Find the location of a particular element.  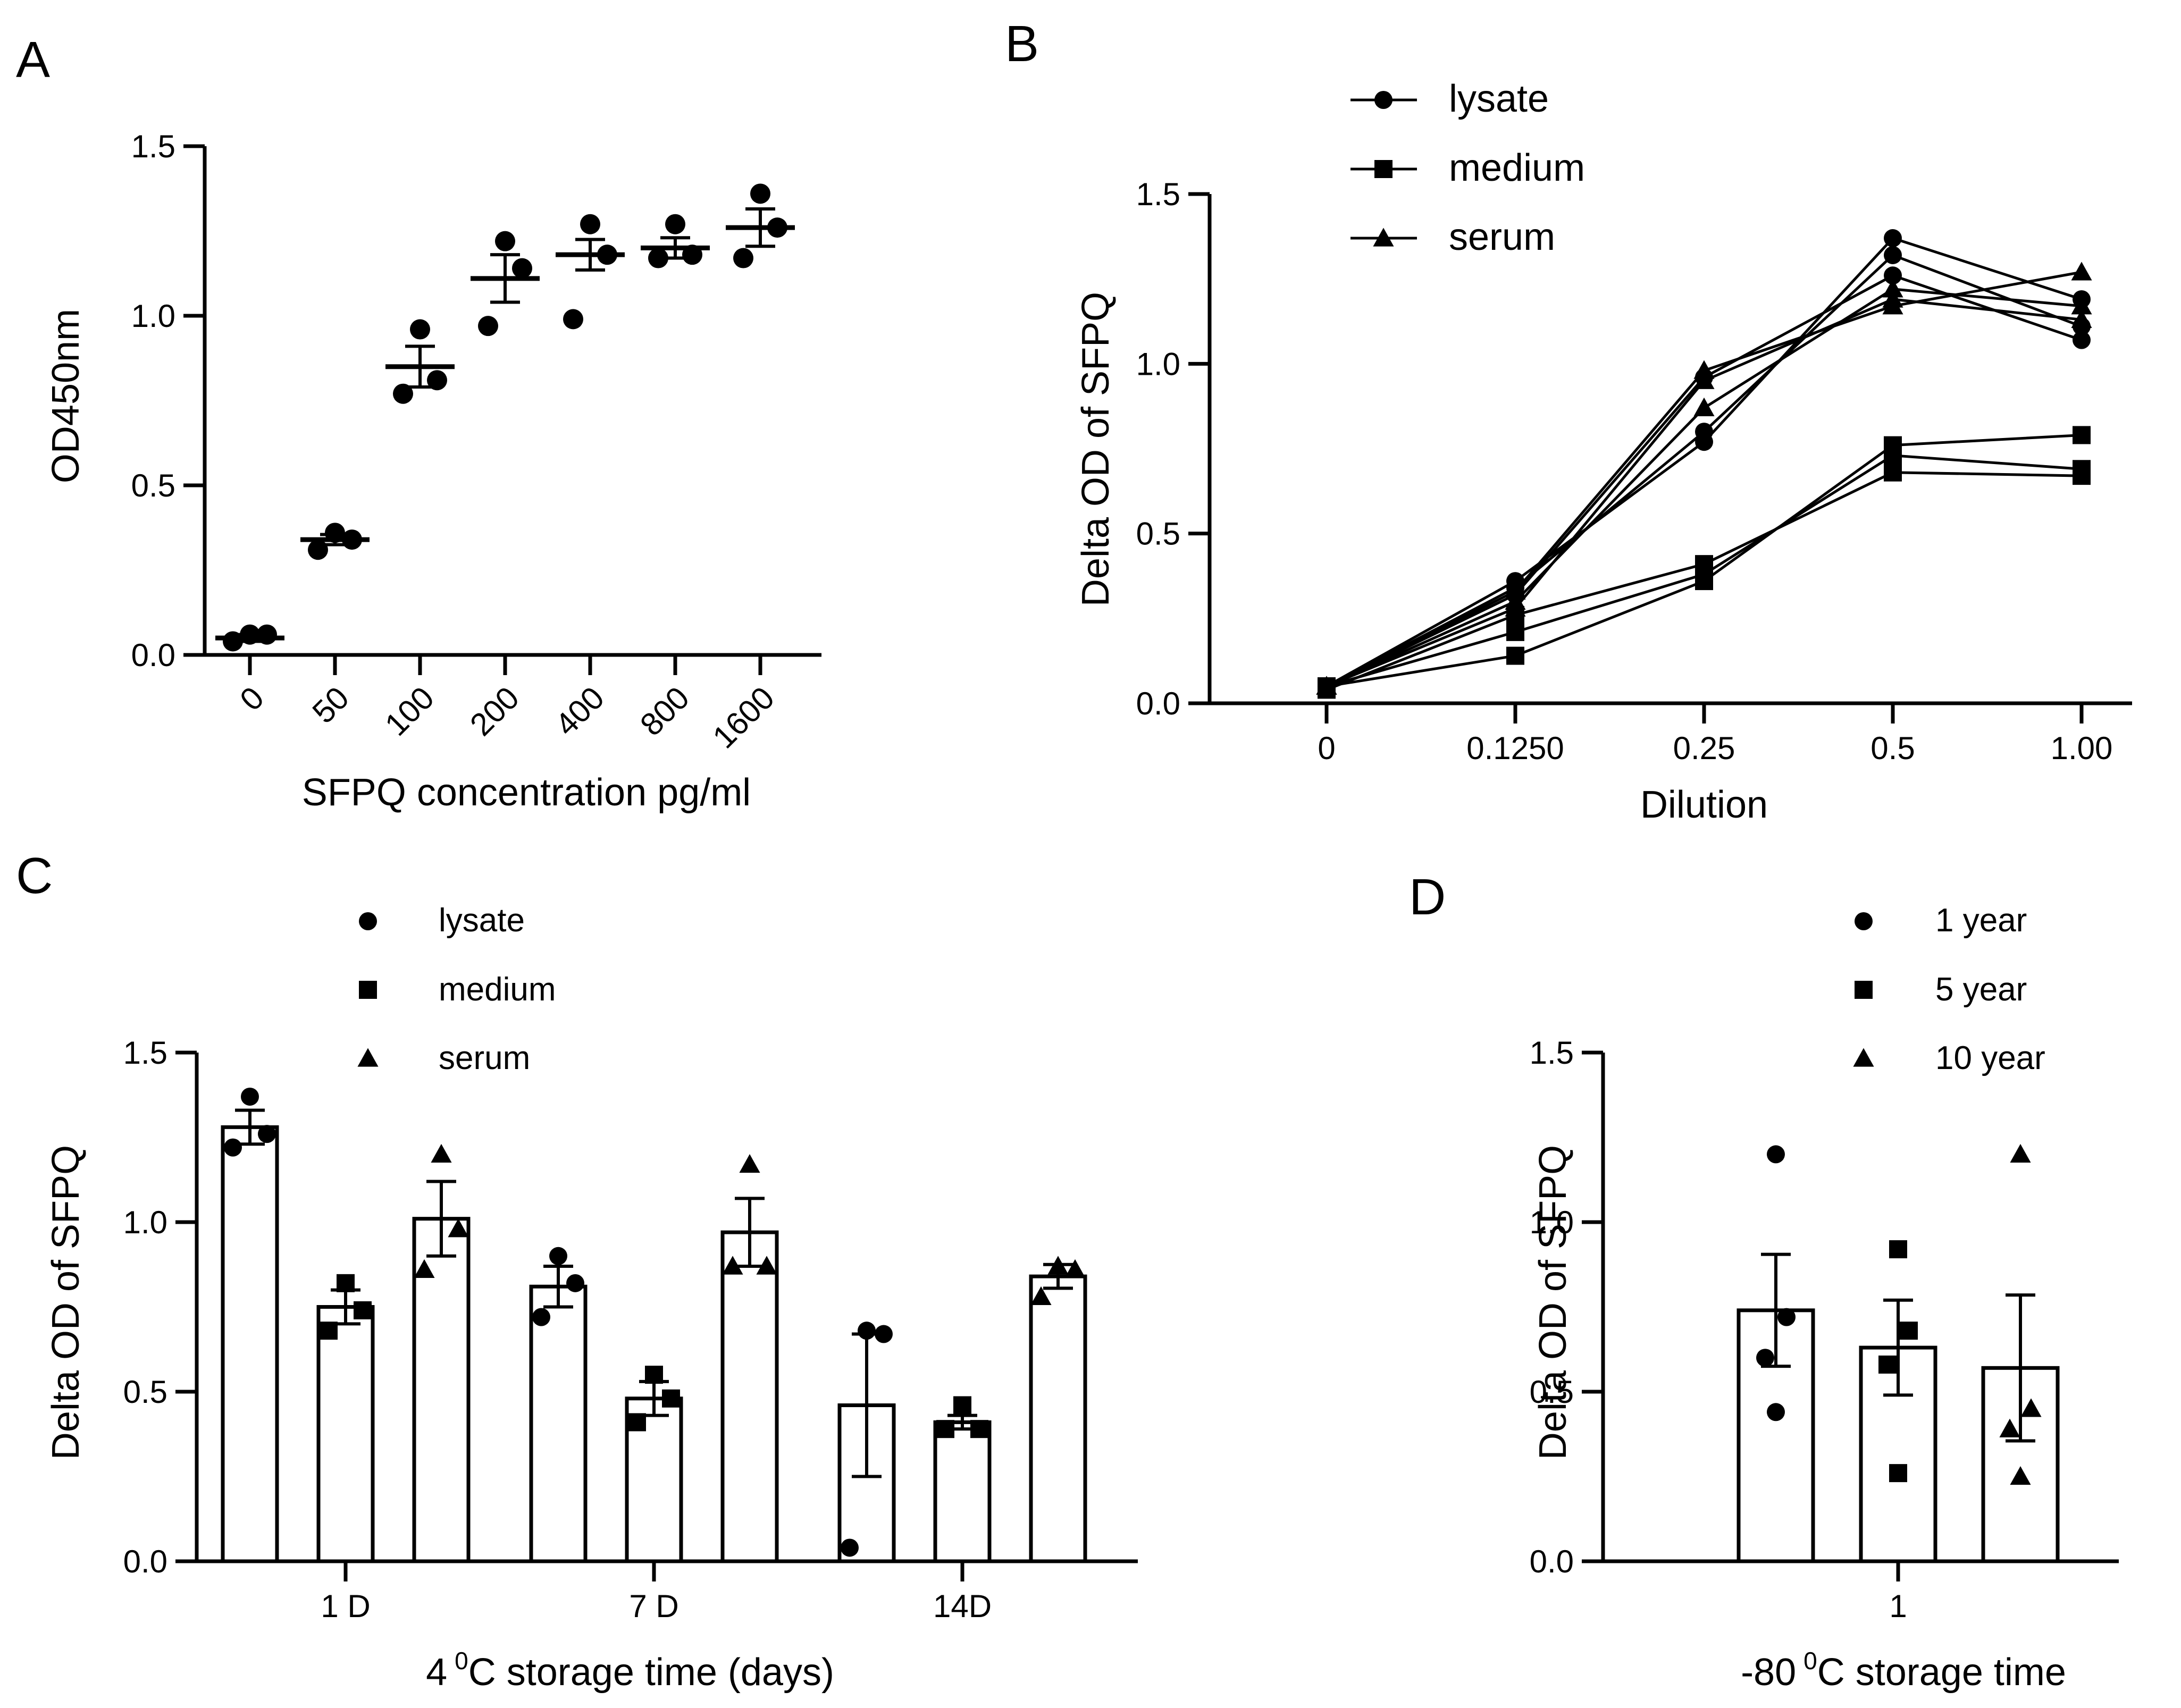

panel-c-legend-label-lysate: lysate is located at coordinates (482, 920).